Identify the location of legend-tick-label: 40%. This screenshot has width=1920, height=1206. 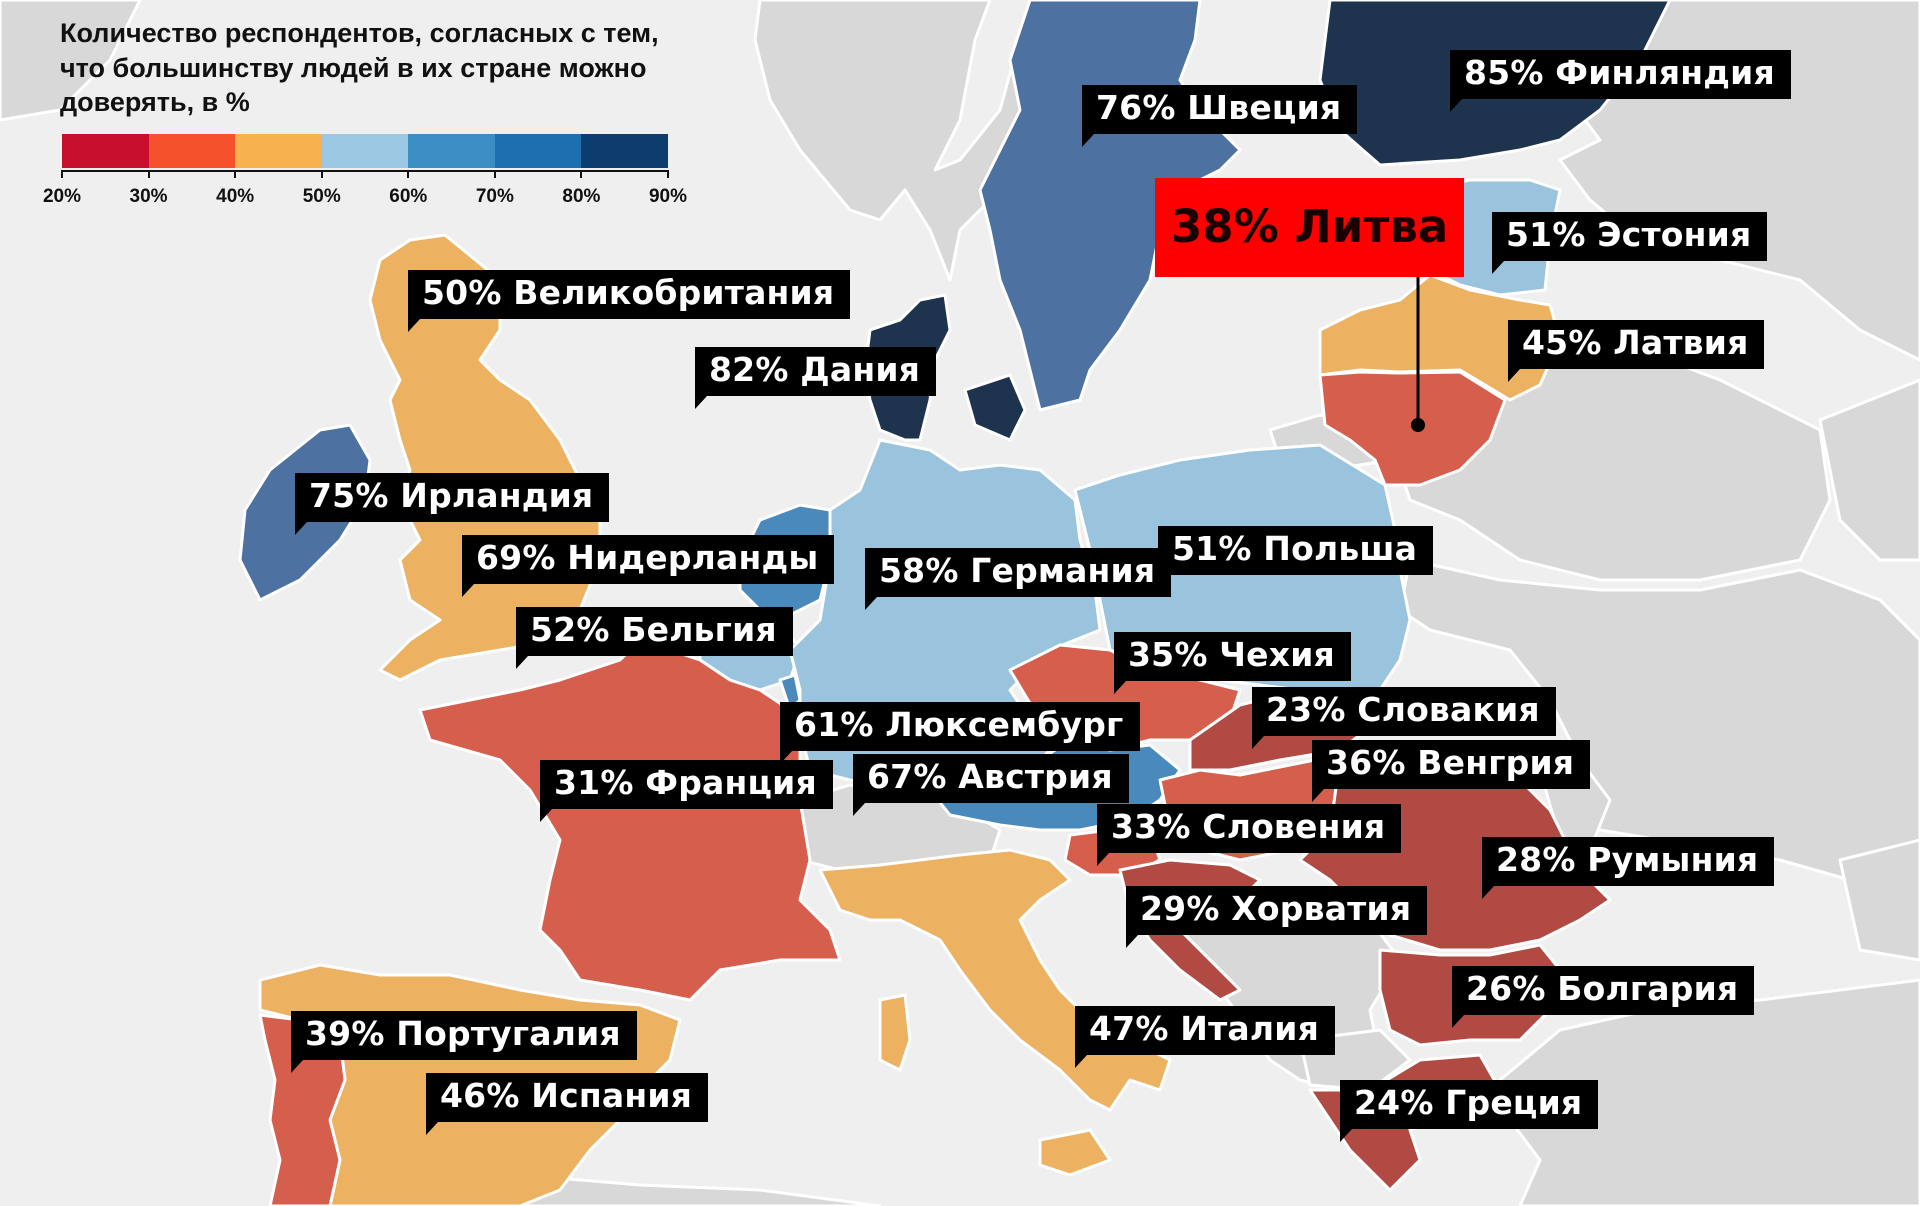
(235, 196).